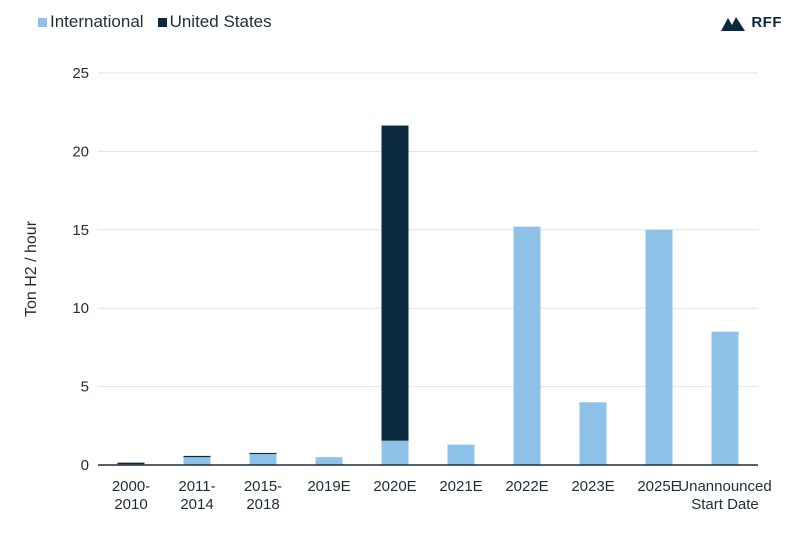  What do you see at coordinates (85, 465) in the screenshot?
I see `y-tick-label: 0` at bounding box center [85, 465].